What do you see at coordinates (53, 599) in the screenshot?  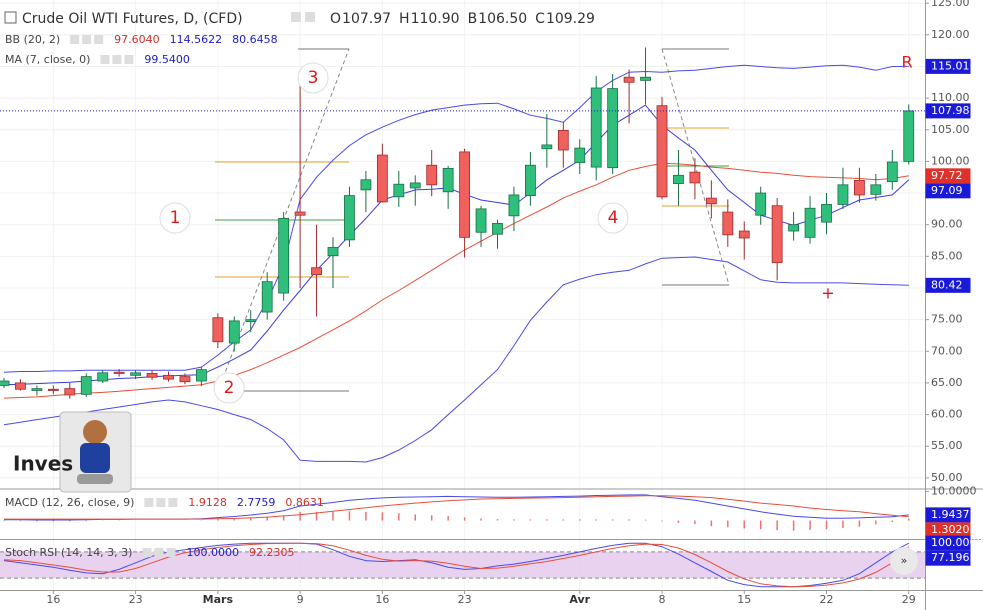 I see `x-tick-label: 16` at bounding box center [53, 599].